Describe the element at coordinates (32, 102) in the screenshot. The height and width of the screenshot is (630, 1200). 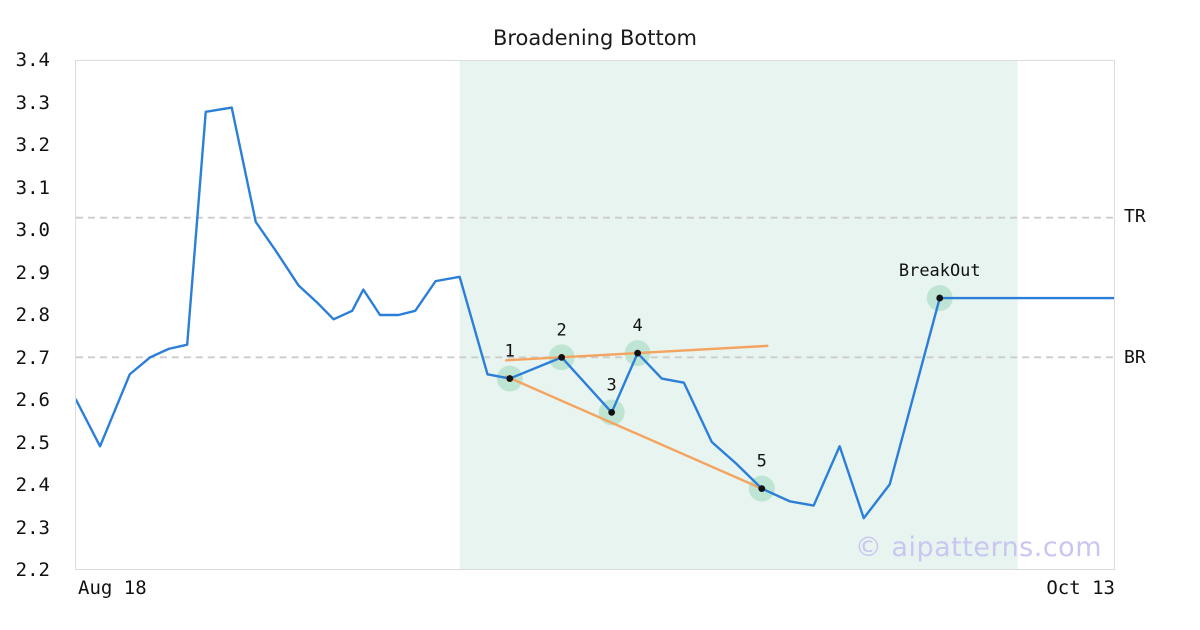
I see `y-axis-tick-3.3: 3.3` at that location.